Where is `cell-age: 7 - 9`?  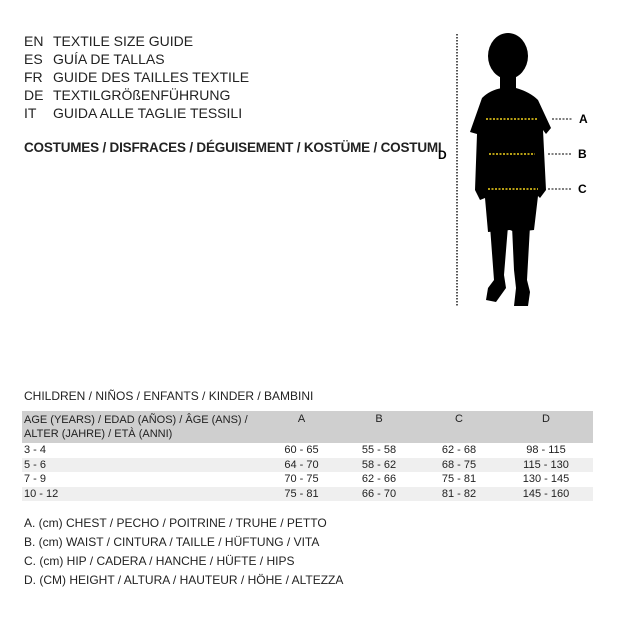 cell-age: 7 - 9 is located at coordinates (35, 479).